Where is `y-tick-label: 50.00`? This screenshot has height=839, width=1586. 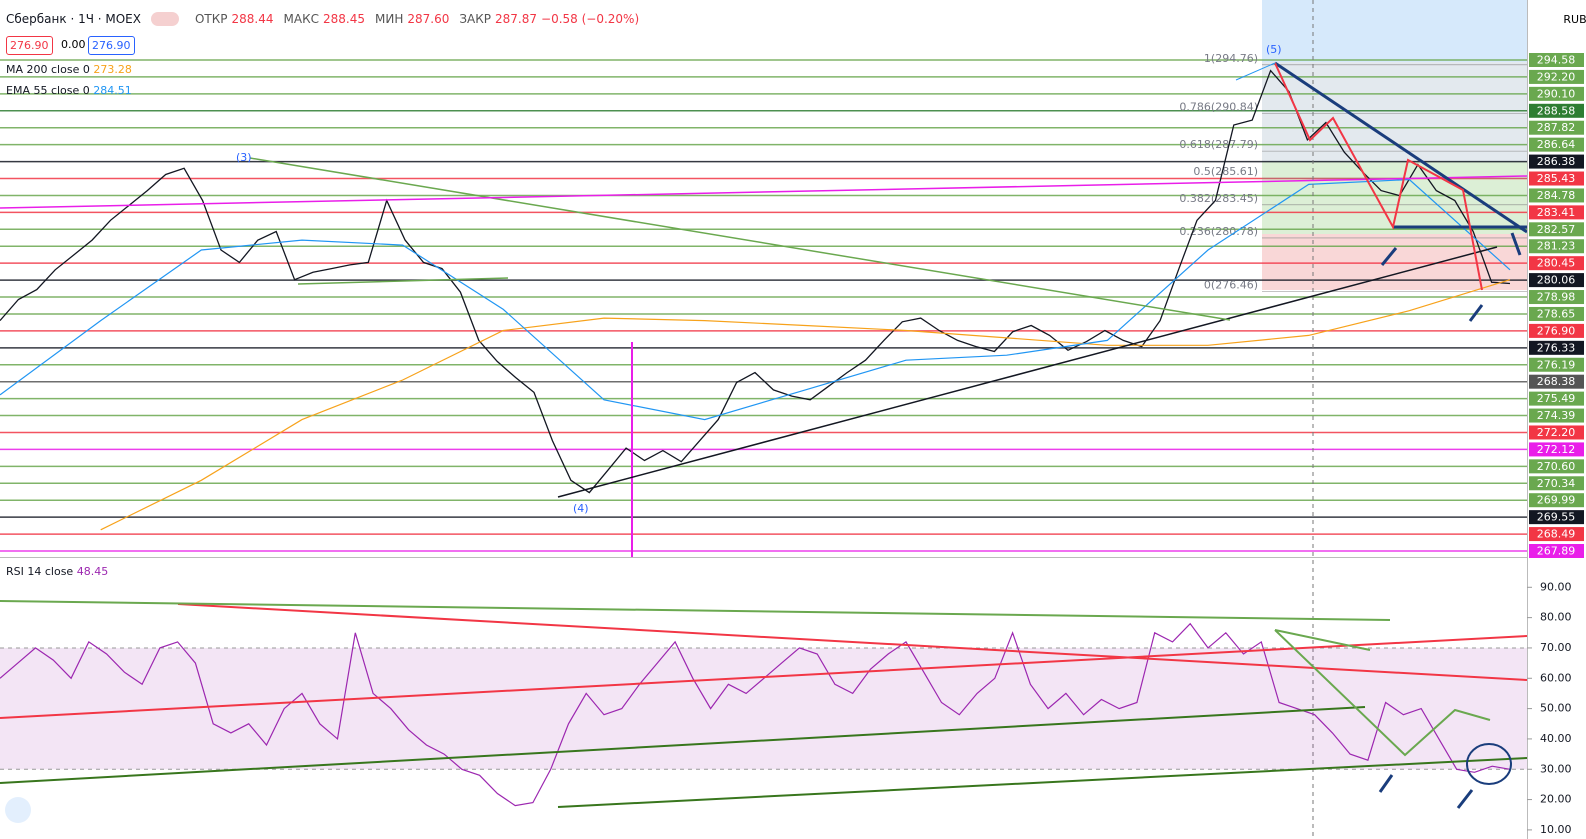 y-tick-label: 50.00 is located at coordinates (1556, 708).